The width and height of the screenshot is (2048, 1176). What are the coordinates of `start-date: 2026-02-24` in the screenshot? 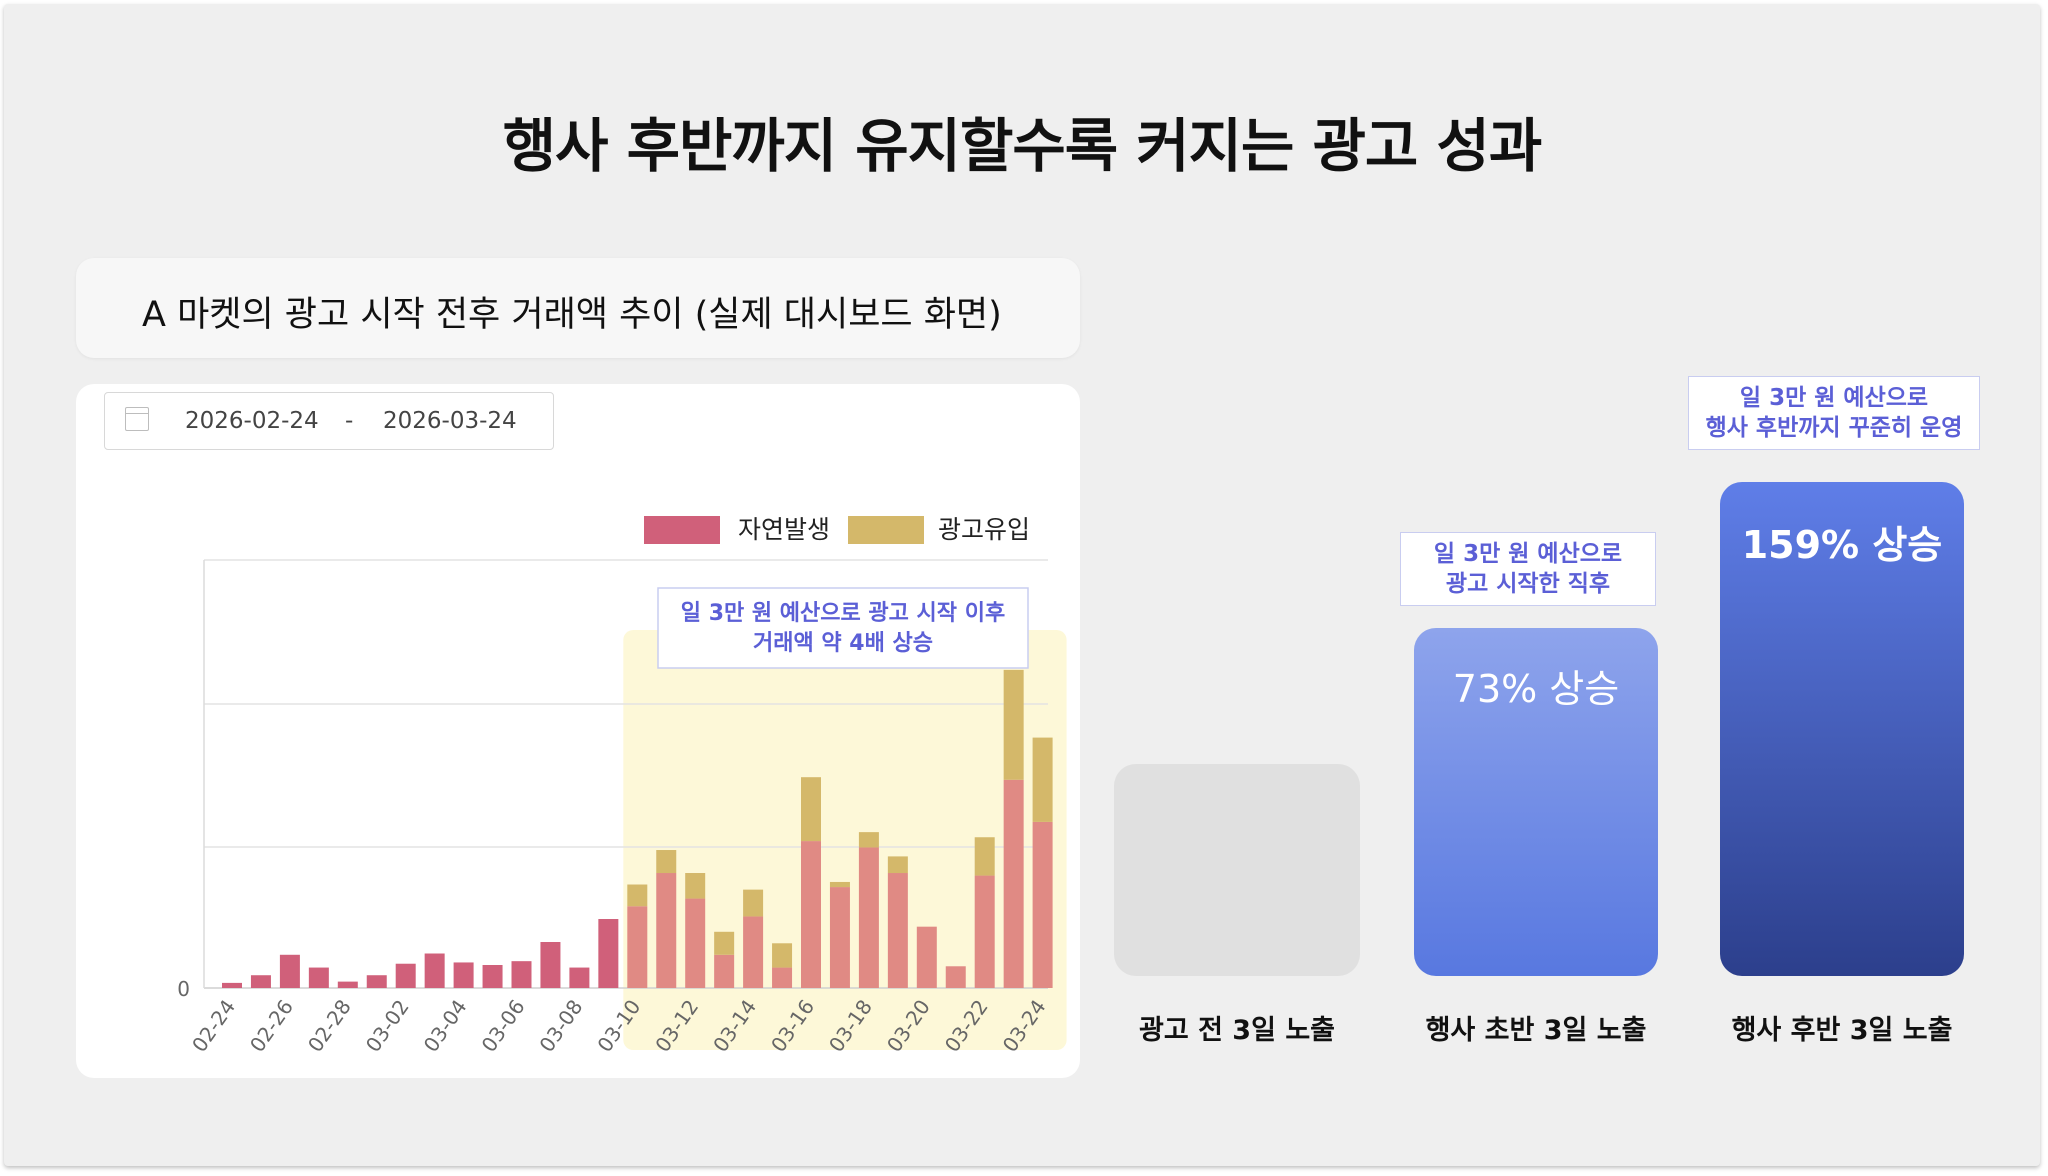 It's located at (252, 421).